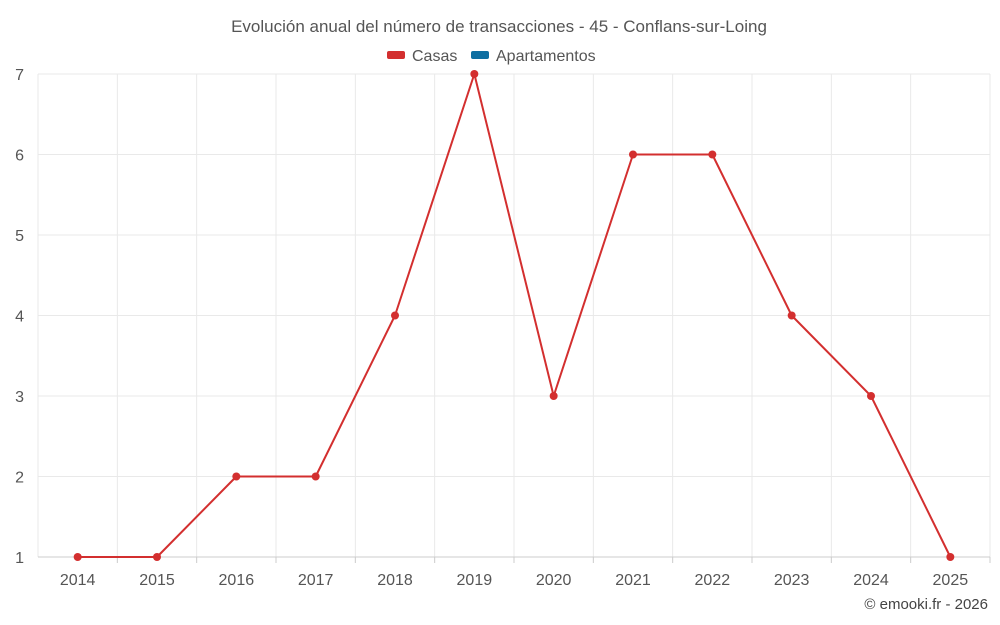 This screenshot has width=1000, height=625. What do you see at coordinates (316, 580) in the screenshot?
I see `x-tick-label: 2017` at bounding box center [316, 580].